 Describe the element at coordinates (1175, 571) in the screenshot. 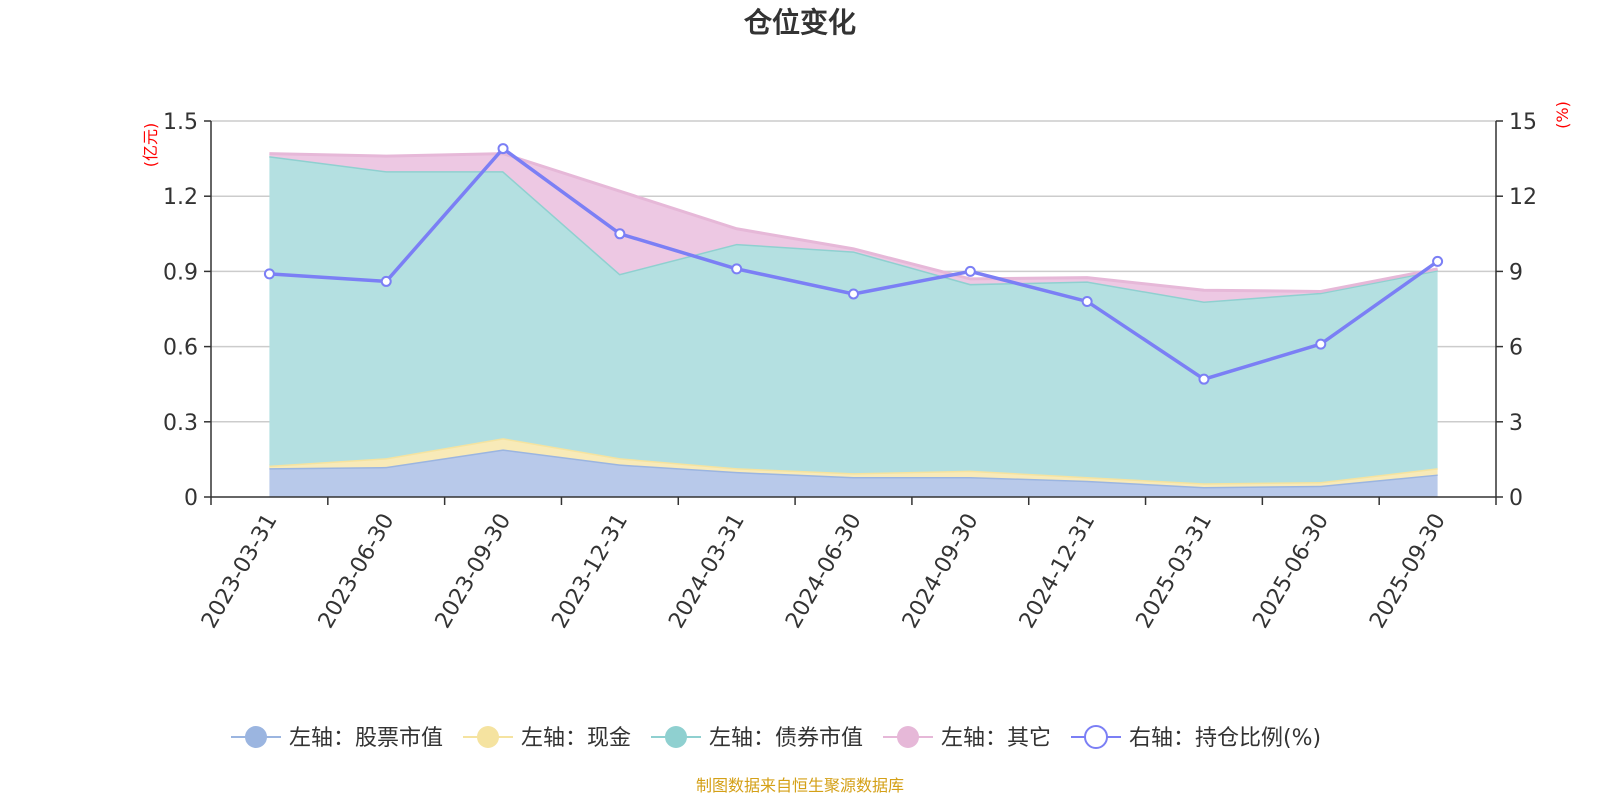

I see `x-axis-tick-label: 2025-03-31` at that location.